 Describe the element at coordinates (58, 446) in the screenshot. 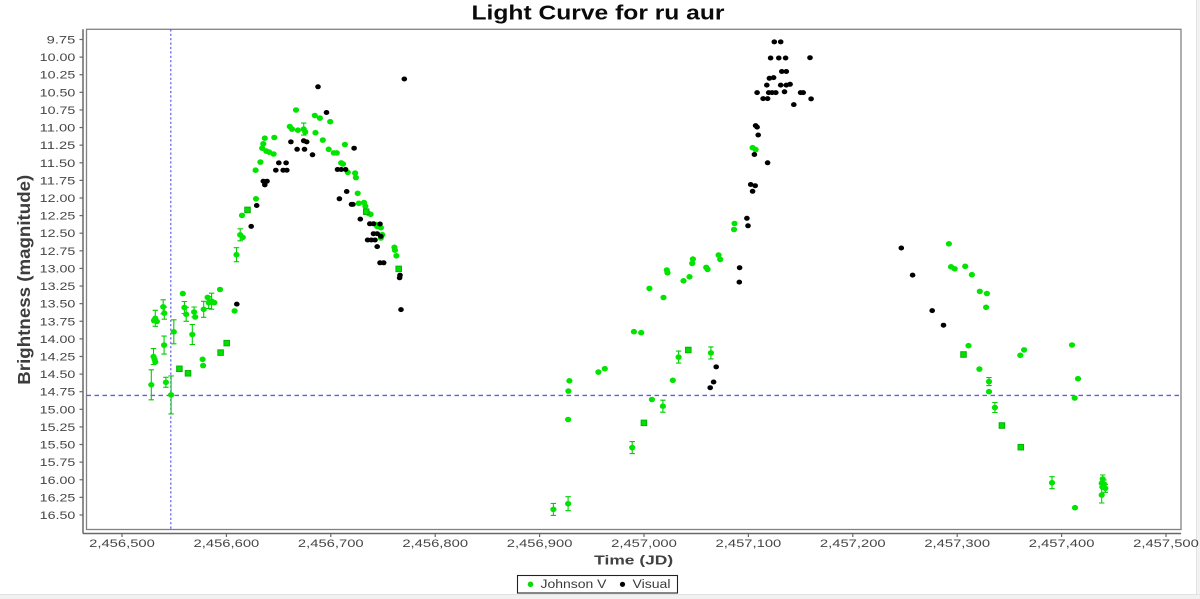

I see `svg-text: 15.50` at that location.